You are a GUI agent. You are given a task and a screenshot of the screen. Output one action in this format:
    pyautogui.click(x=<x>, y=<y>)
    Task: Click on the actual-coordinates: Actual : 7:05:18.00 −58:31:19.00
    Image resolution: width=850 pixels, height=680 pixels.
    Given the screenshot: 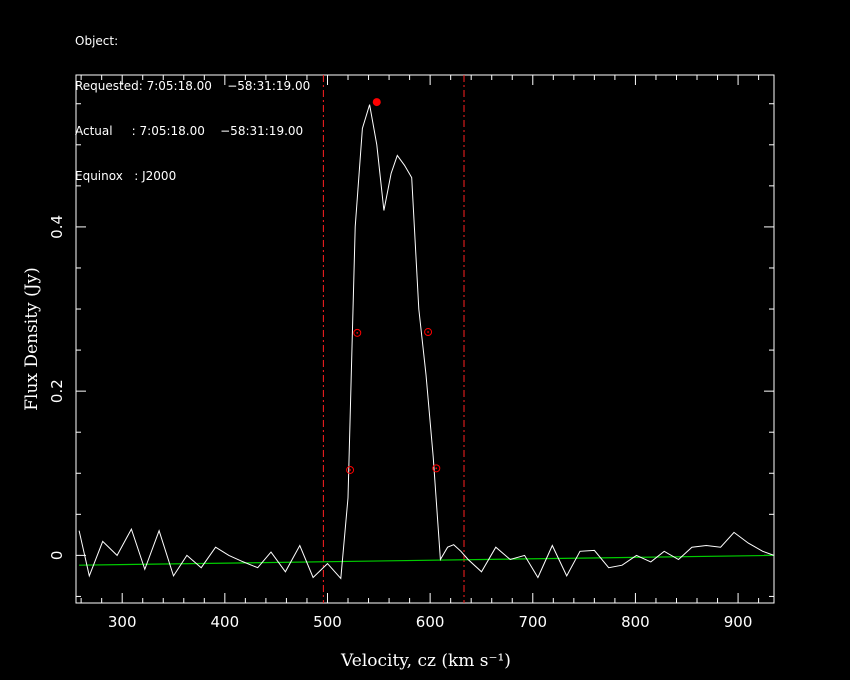 What is the action you would take?
    pyautogui.click(x=189, y=131)
    